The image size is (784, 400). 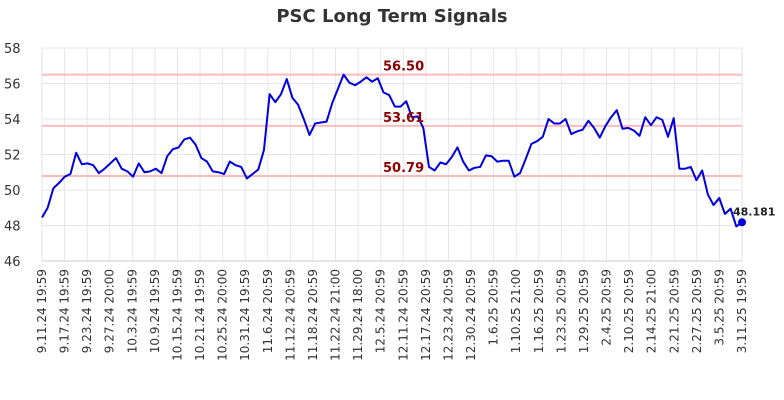 I want to click on x-tick-label: 2.10.25 20:59, so click(x=629, y=311).